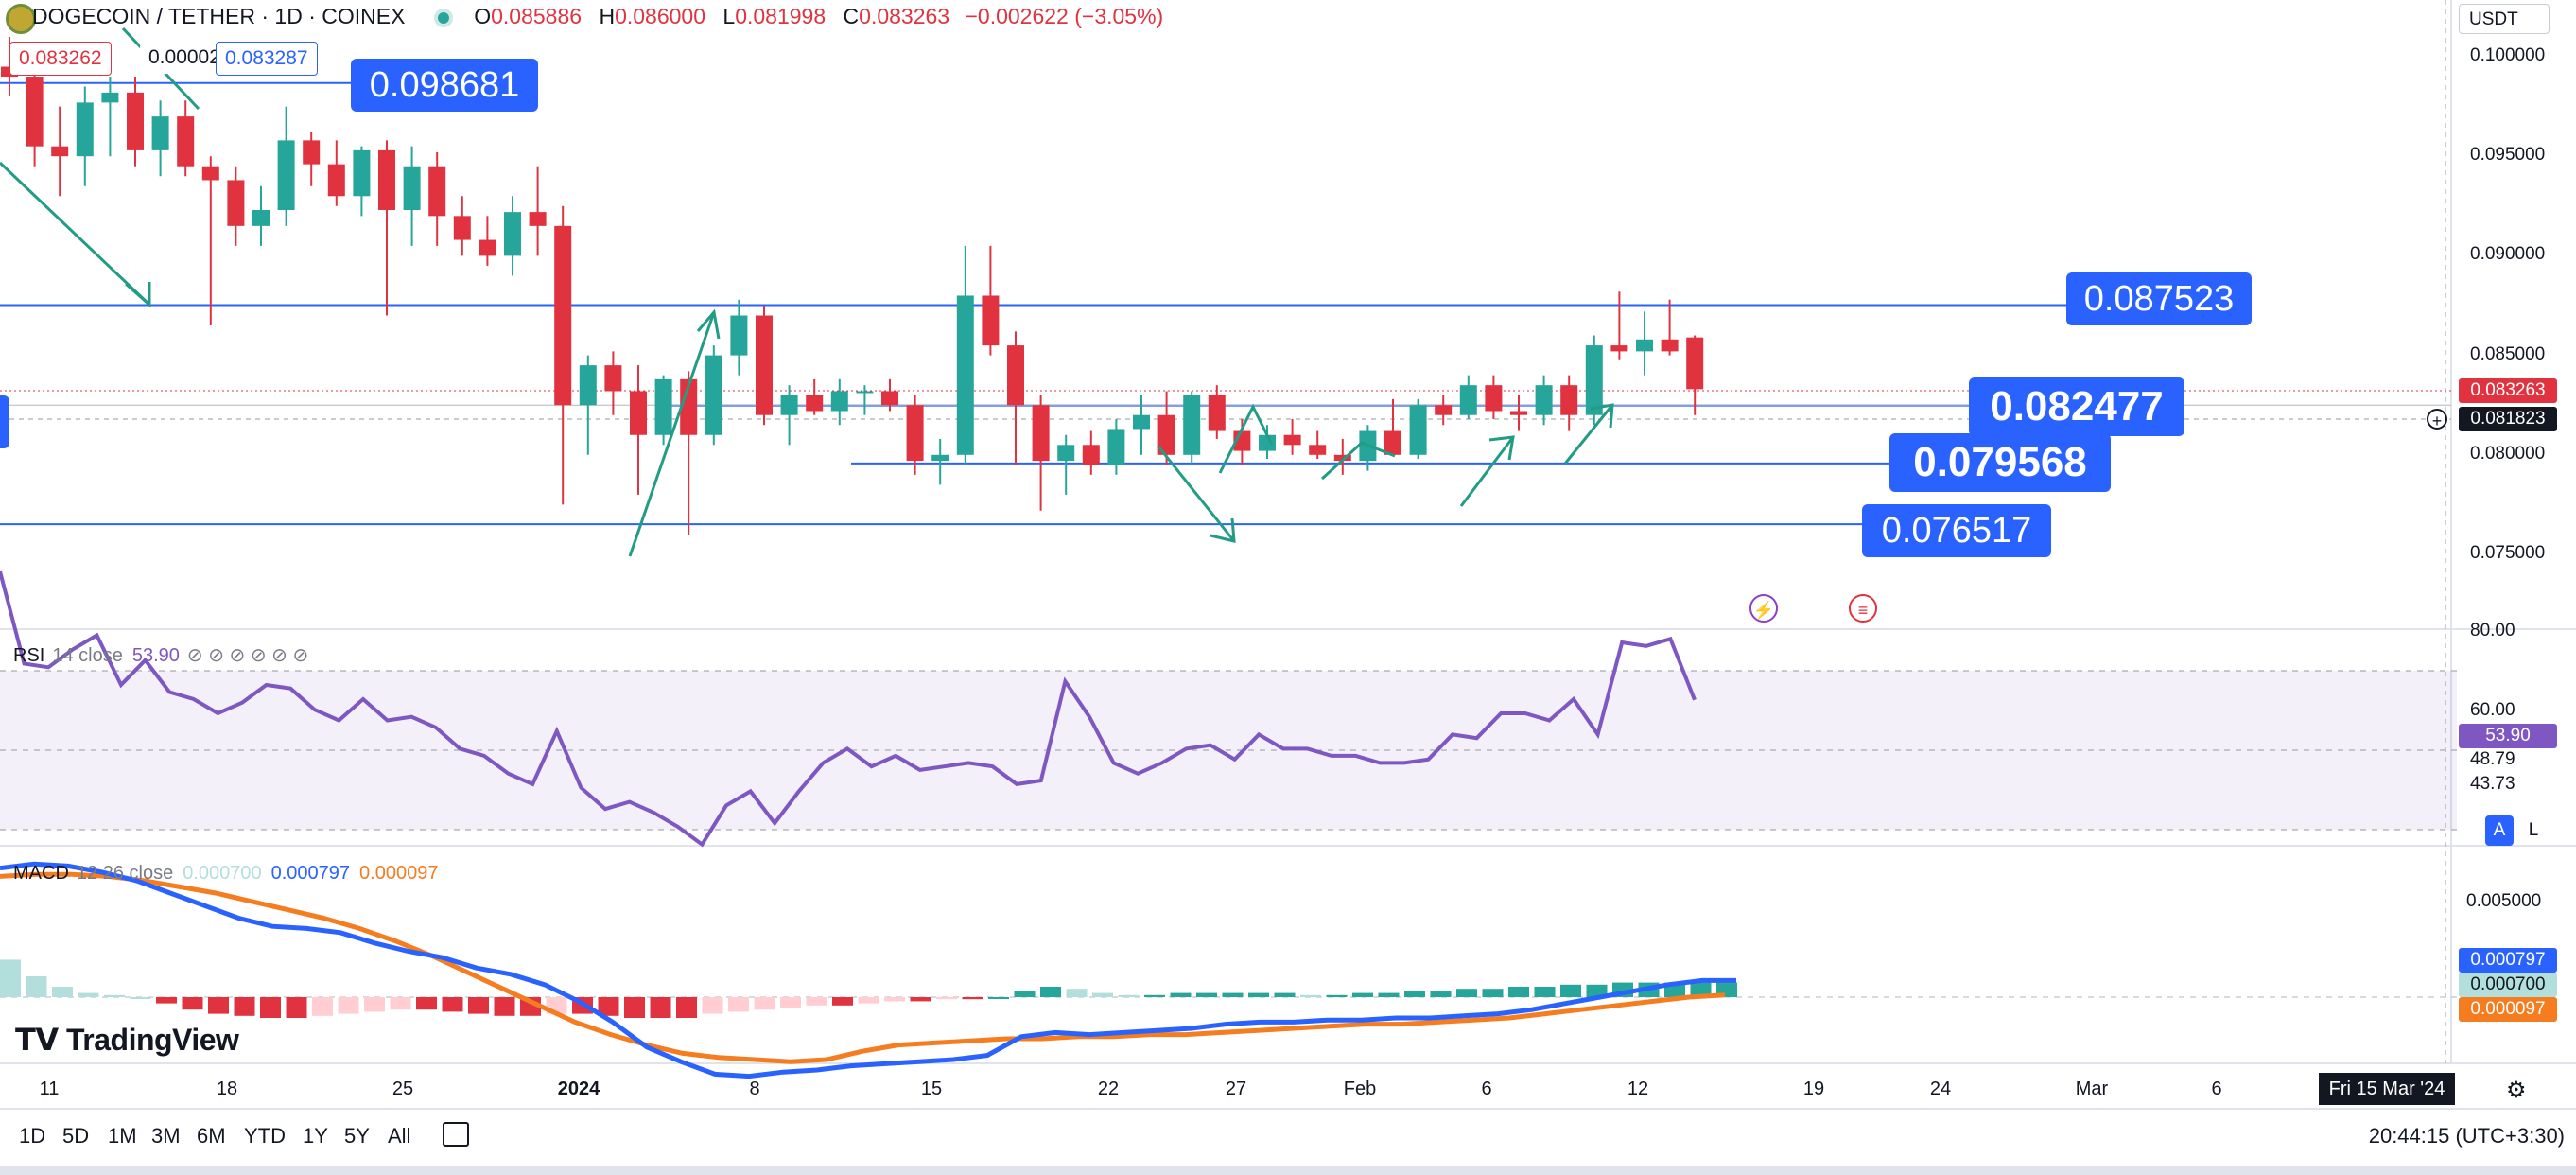  Describe the element at coordinates (1288, 1171) in the screenshot. I see `scrollbar` at that location.